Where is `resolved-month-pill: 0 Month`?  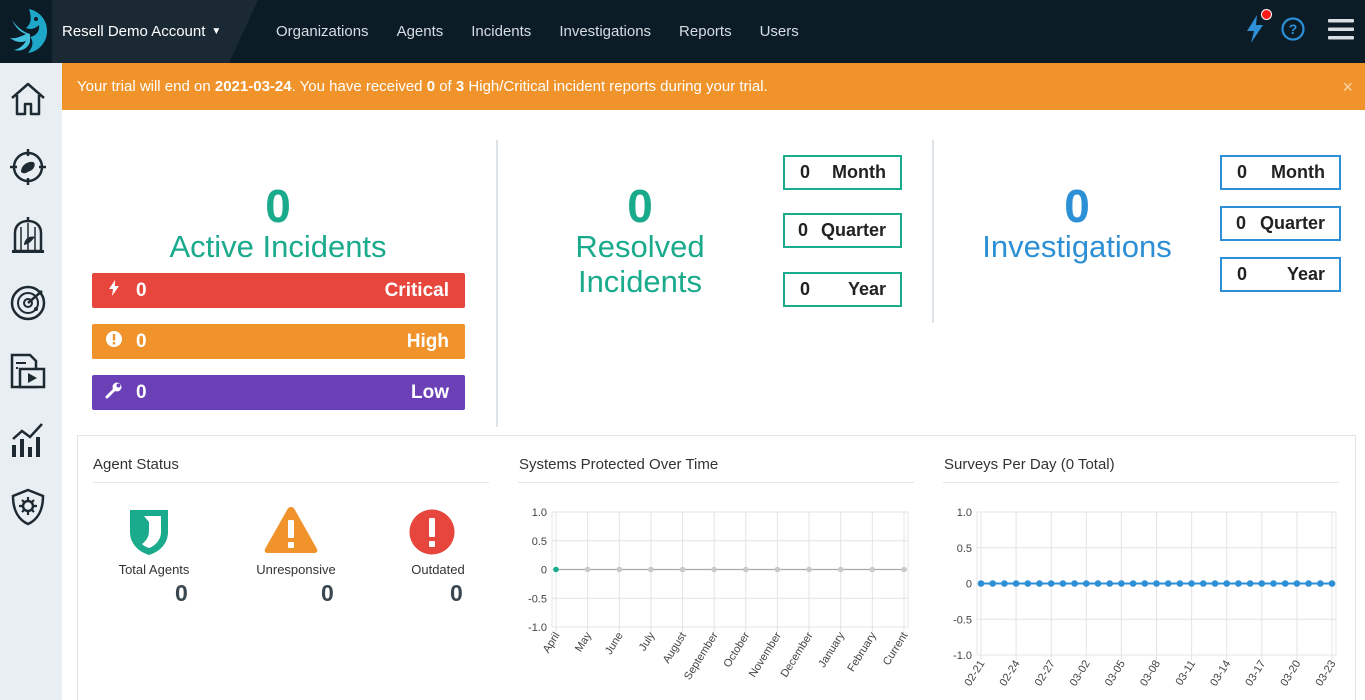 resolved-month-pill: 0 Month is located at coordinates (842, 172).